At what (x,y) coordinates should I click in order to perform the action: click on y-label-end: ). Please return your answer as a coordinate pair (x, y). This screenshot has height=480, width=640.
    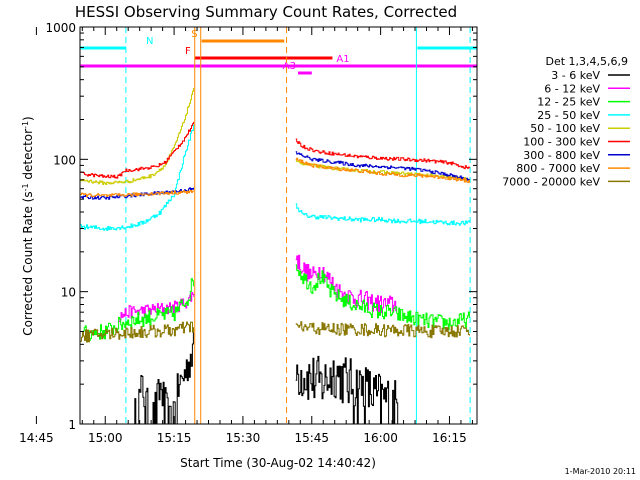
    Looking at the image, I should click on (28, 118).